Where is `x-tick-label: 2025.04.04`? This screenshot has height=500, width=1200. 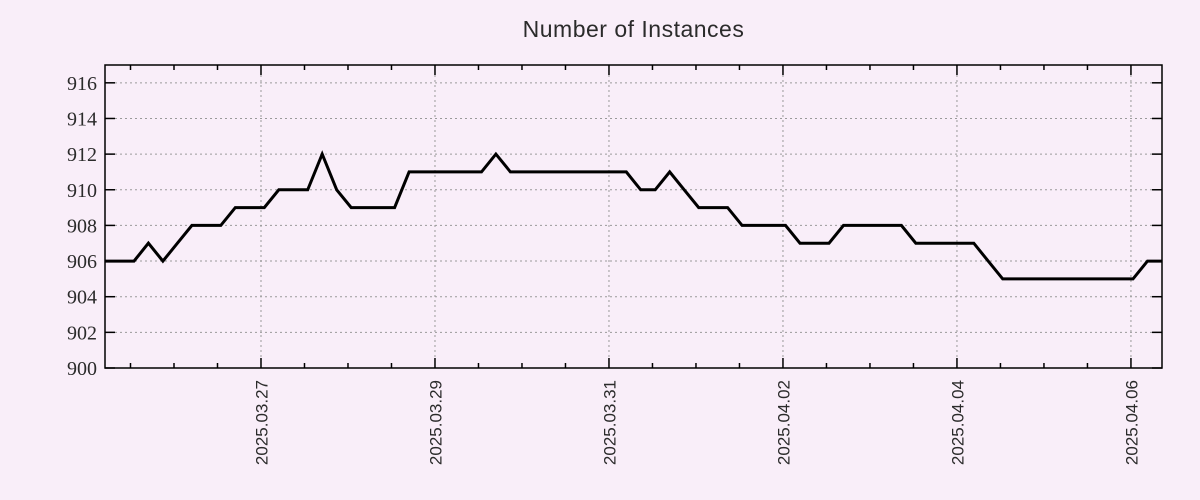 x-tick-label: 2025.04.04 is located at coordinates (957, 422).